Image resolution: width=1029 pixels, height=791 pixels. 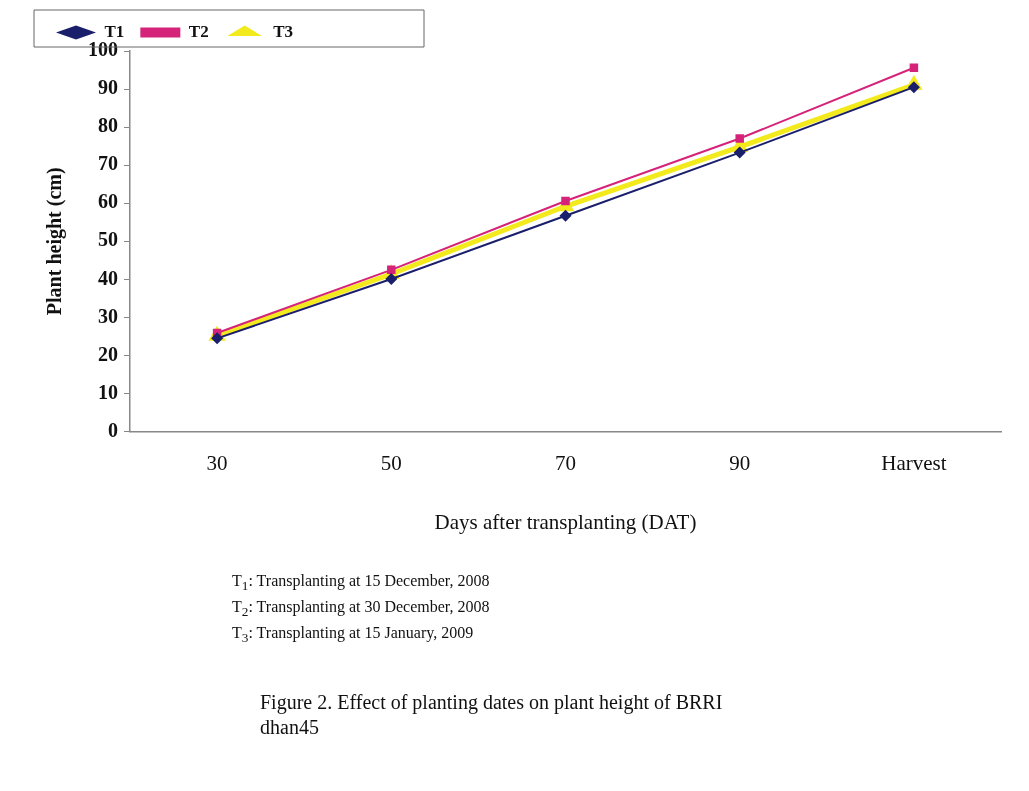 I want to click on y-axis-title: Plant height (cm), so click(x=55, y=241).